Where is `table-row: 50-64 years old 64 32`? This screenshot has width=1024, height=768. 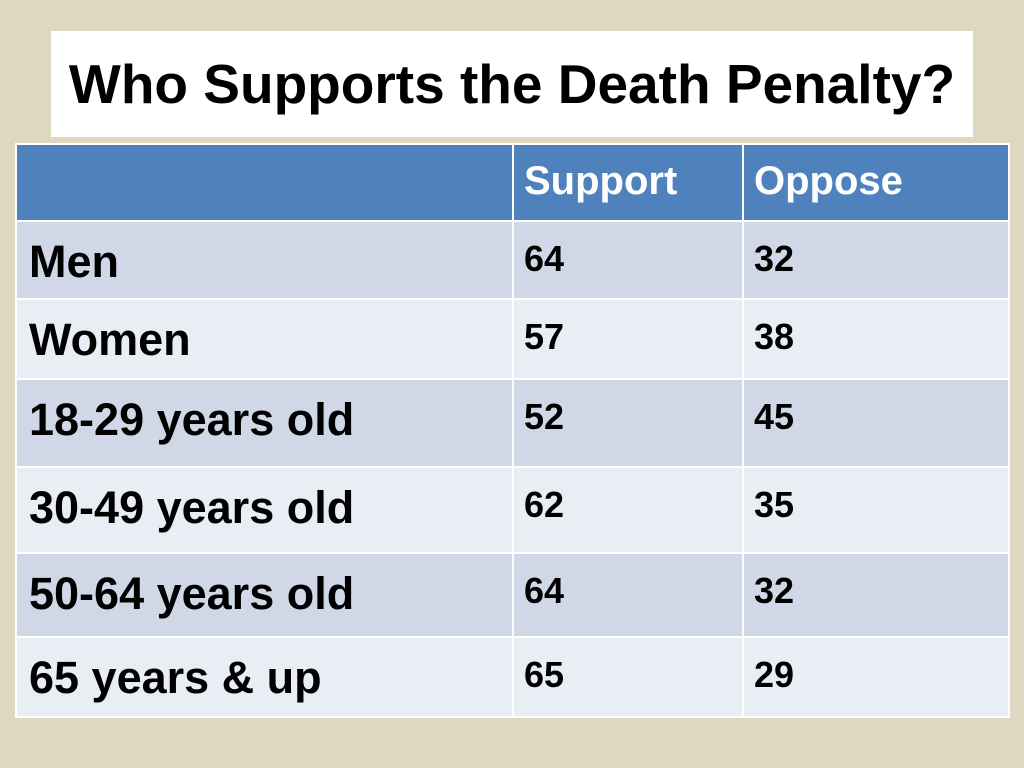
table-row: 50-64 years old 64 32 is located at coordinates (512, 595).